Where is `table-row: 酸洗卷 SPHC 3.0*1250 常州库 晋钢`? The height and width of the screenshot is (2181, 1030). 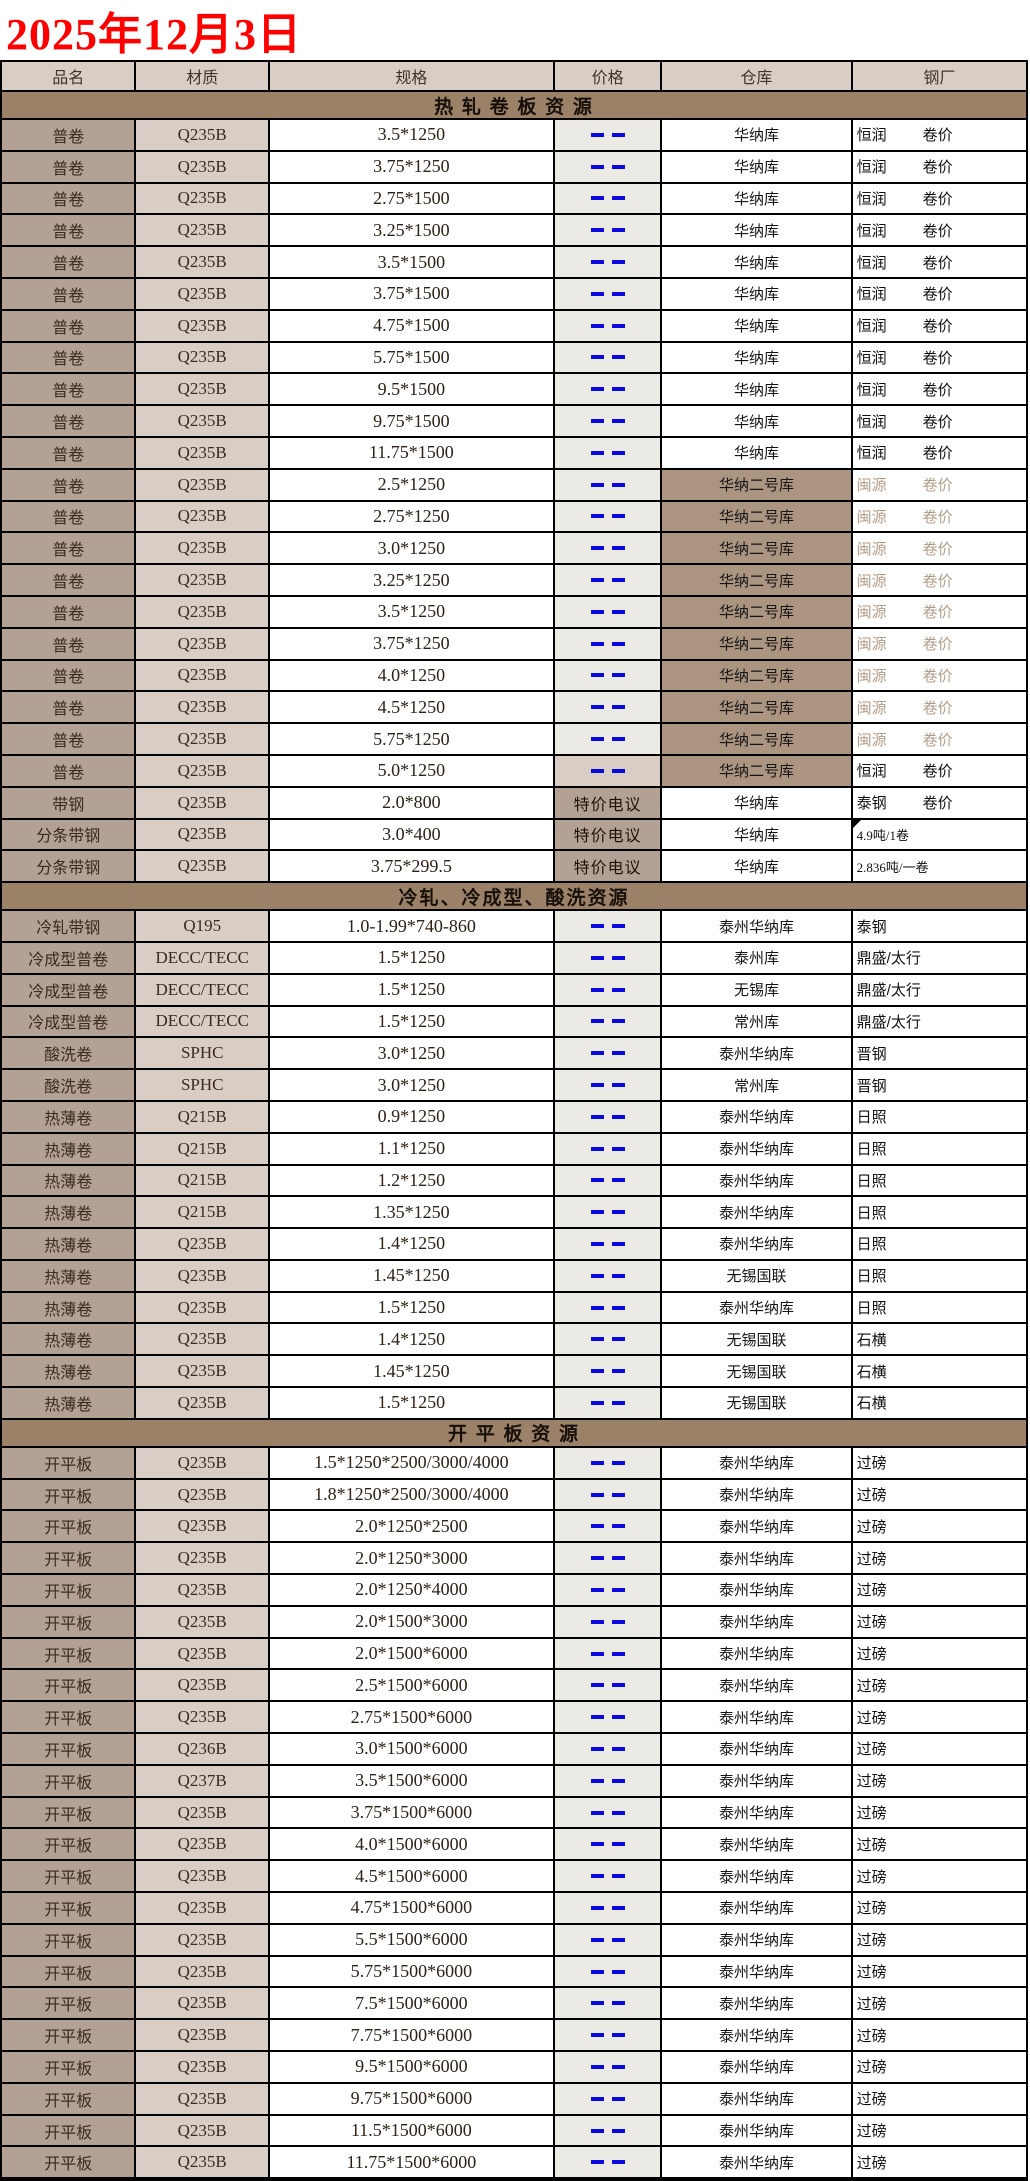
table-row: 酸洗卷 SPHC 3.0*1250 常州库 晋钢 is located at coordinates (514, 1086).